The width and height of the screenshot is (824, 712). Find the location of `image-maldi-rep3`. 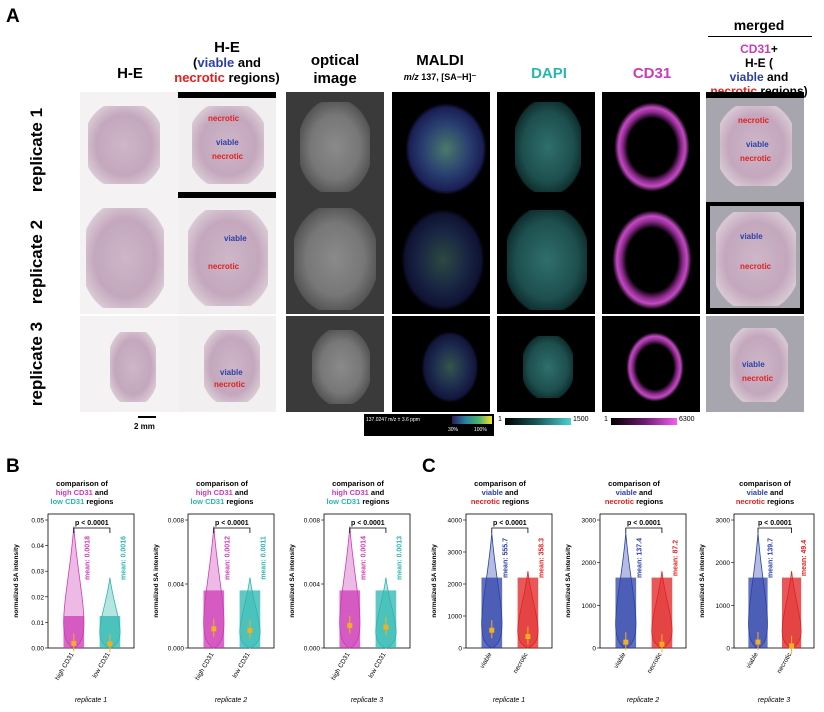

image-maldi-rep3 is located at coordinates (441, 364).